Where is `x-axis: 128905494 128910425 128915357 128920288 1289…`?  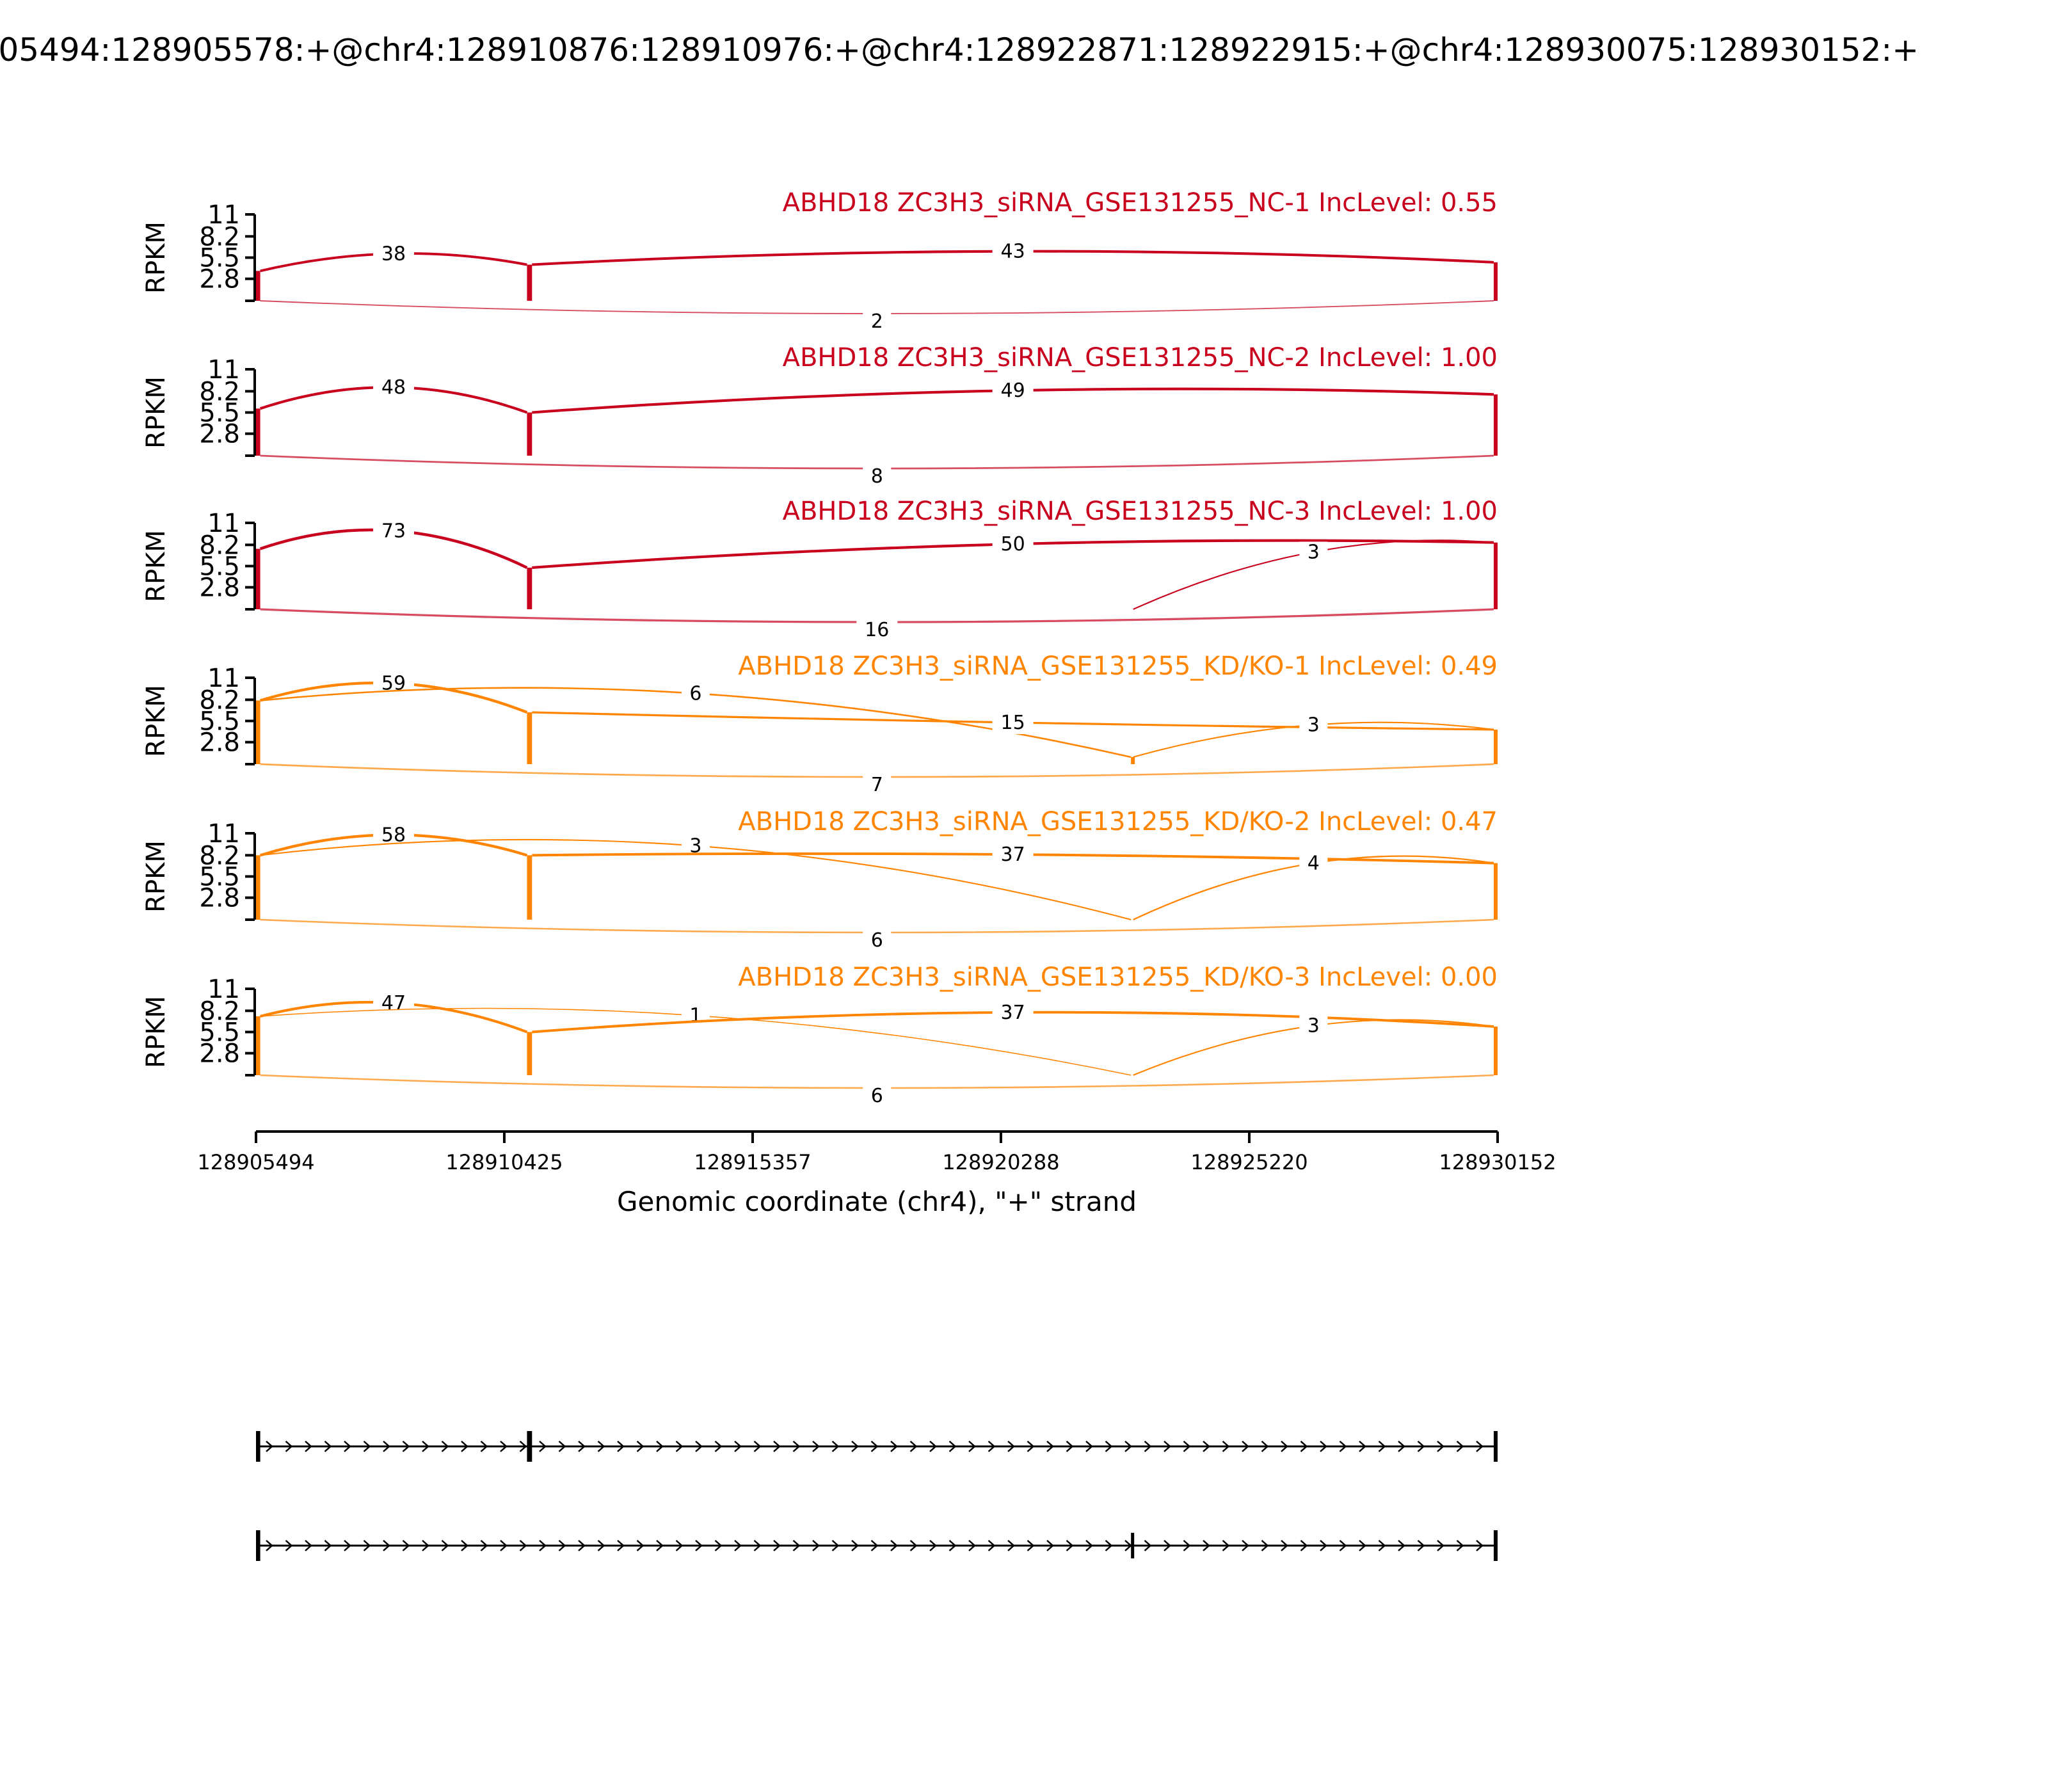
x-axis: 128905494 128910425 128915357 128920288 1289… is located at coordinates (876, 1173).